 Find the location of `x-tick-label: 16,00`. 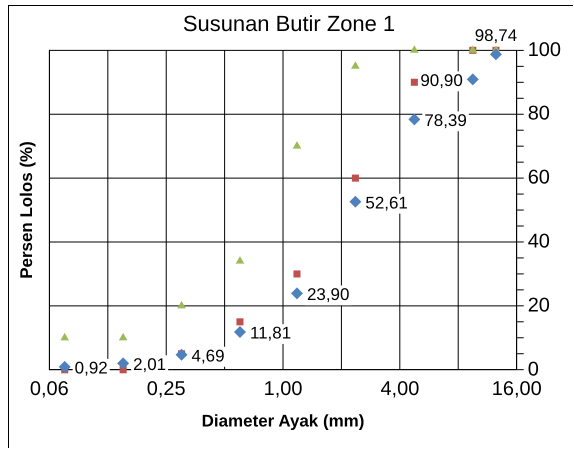

x-tick-label: 16,00 is located at coordinates (517, 389).